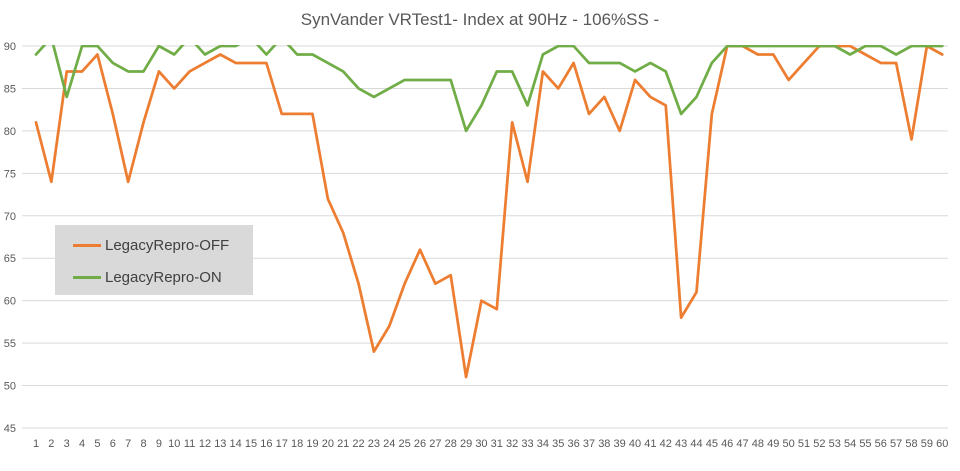 Image resolution: width=960 pixels, height=471 pixels. What do you see at coordinates (189, 444) in the screenshot?
I see `x-tick-label: 11` at bounding box center [189, 444].